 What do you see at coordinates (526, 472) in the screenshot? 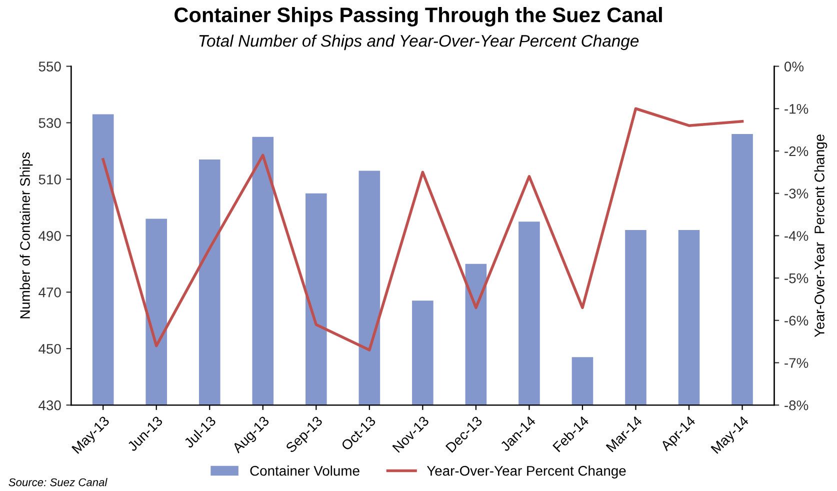
I see `legend-label: Year-Over-Year Percent Change` at bounding box center [526, 472].